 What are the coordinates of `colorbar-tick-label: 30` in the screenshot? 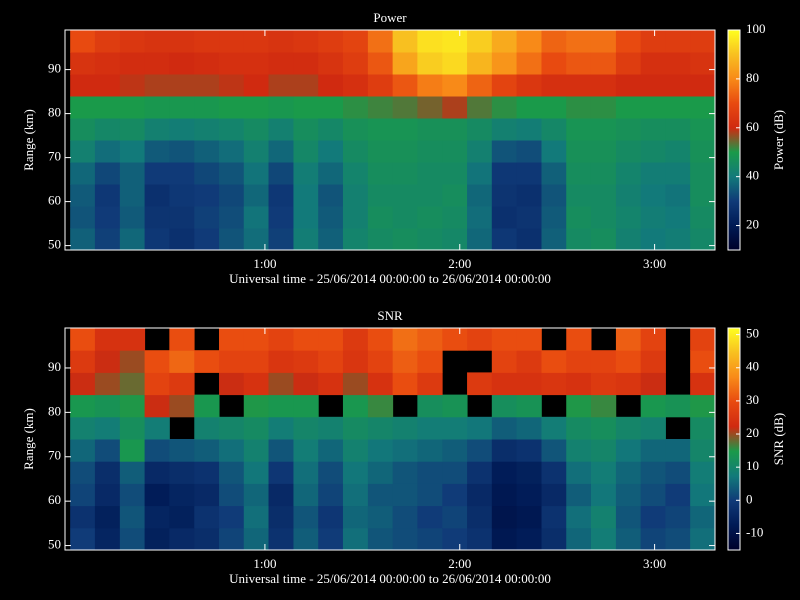 It's located at (752, 399).